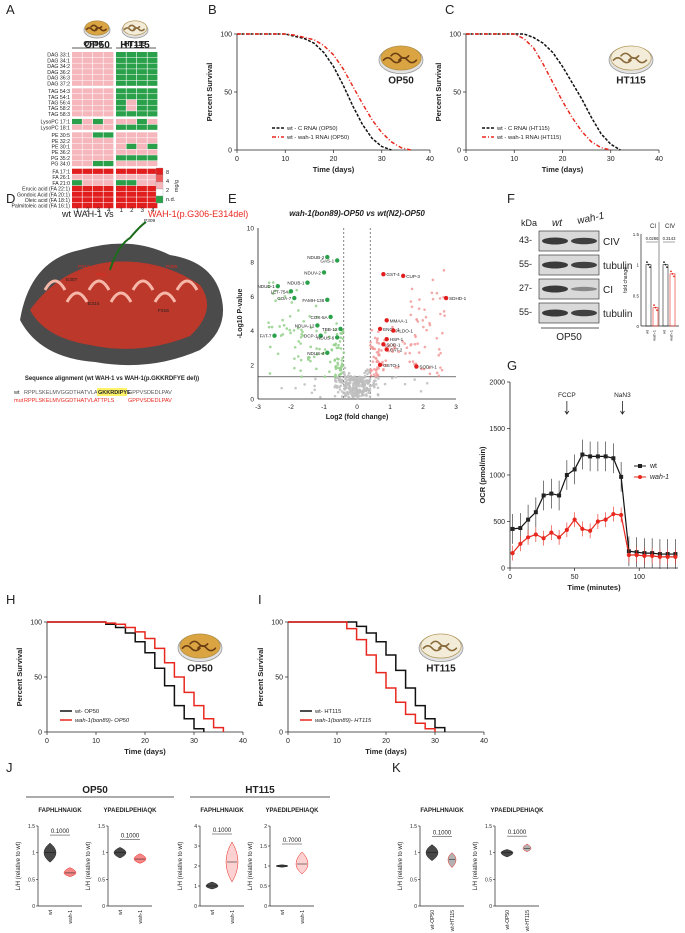 The image size is (685, 933). I want to click on legend-entry: wah-1(bon89)- OP50, so click(102, 721).